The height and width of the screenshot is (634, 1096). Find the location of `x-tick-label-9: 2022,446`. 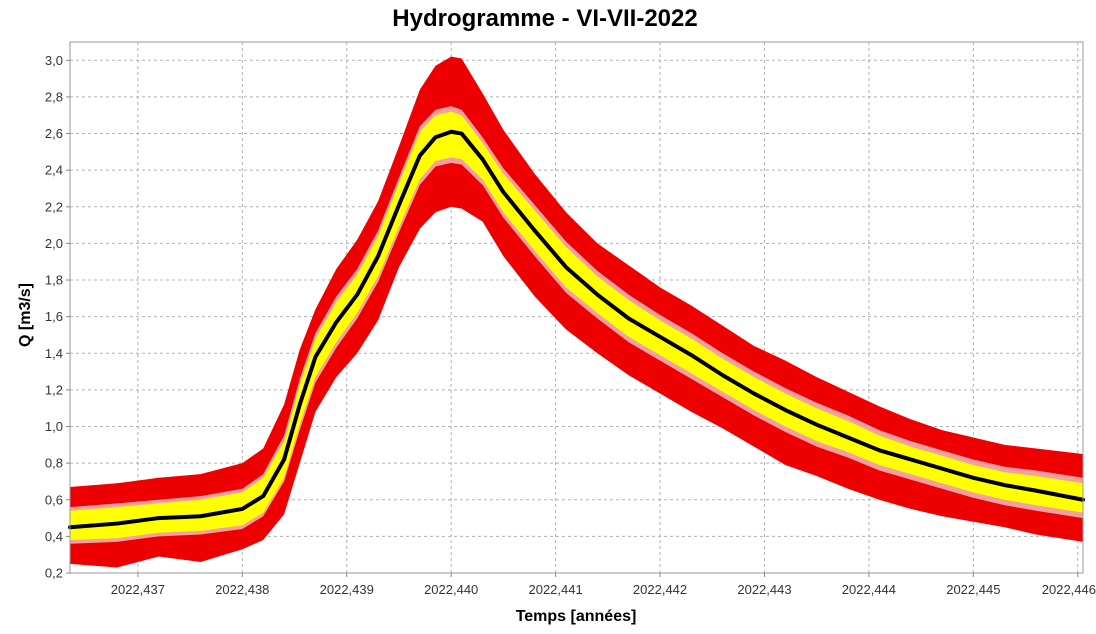

x-tick-label-9: 2022,446 is located at coordinates (1069, 589).